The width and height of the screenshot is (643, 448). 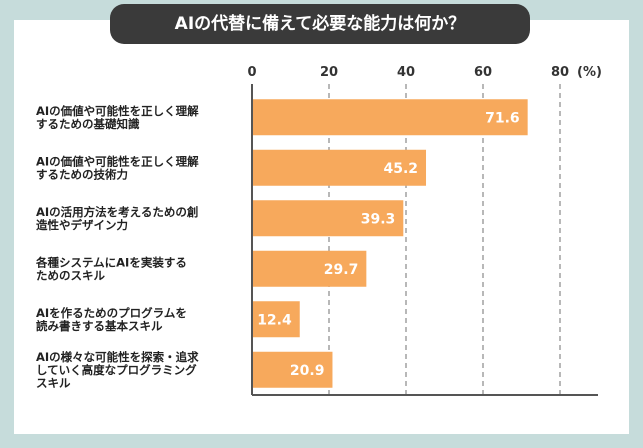 I want to click on category-label-3: 各種システムにAIを実装するためのスキル, so click(x=111, y=268).